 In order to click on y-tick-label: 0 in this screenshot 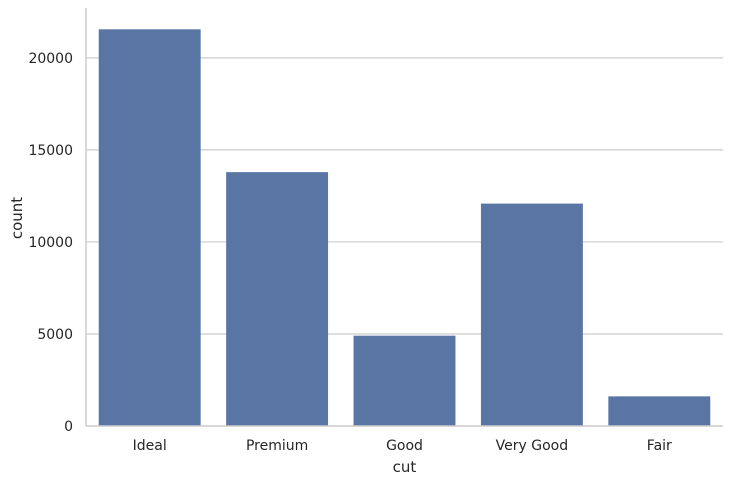, I will do `click(68, 427)`.